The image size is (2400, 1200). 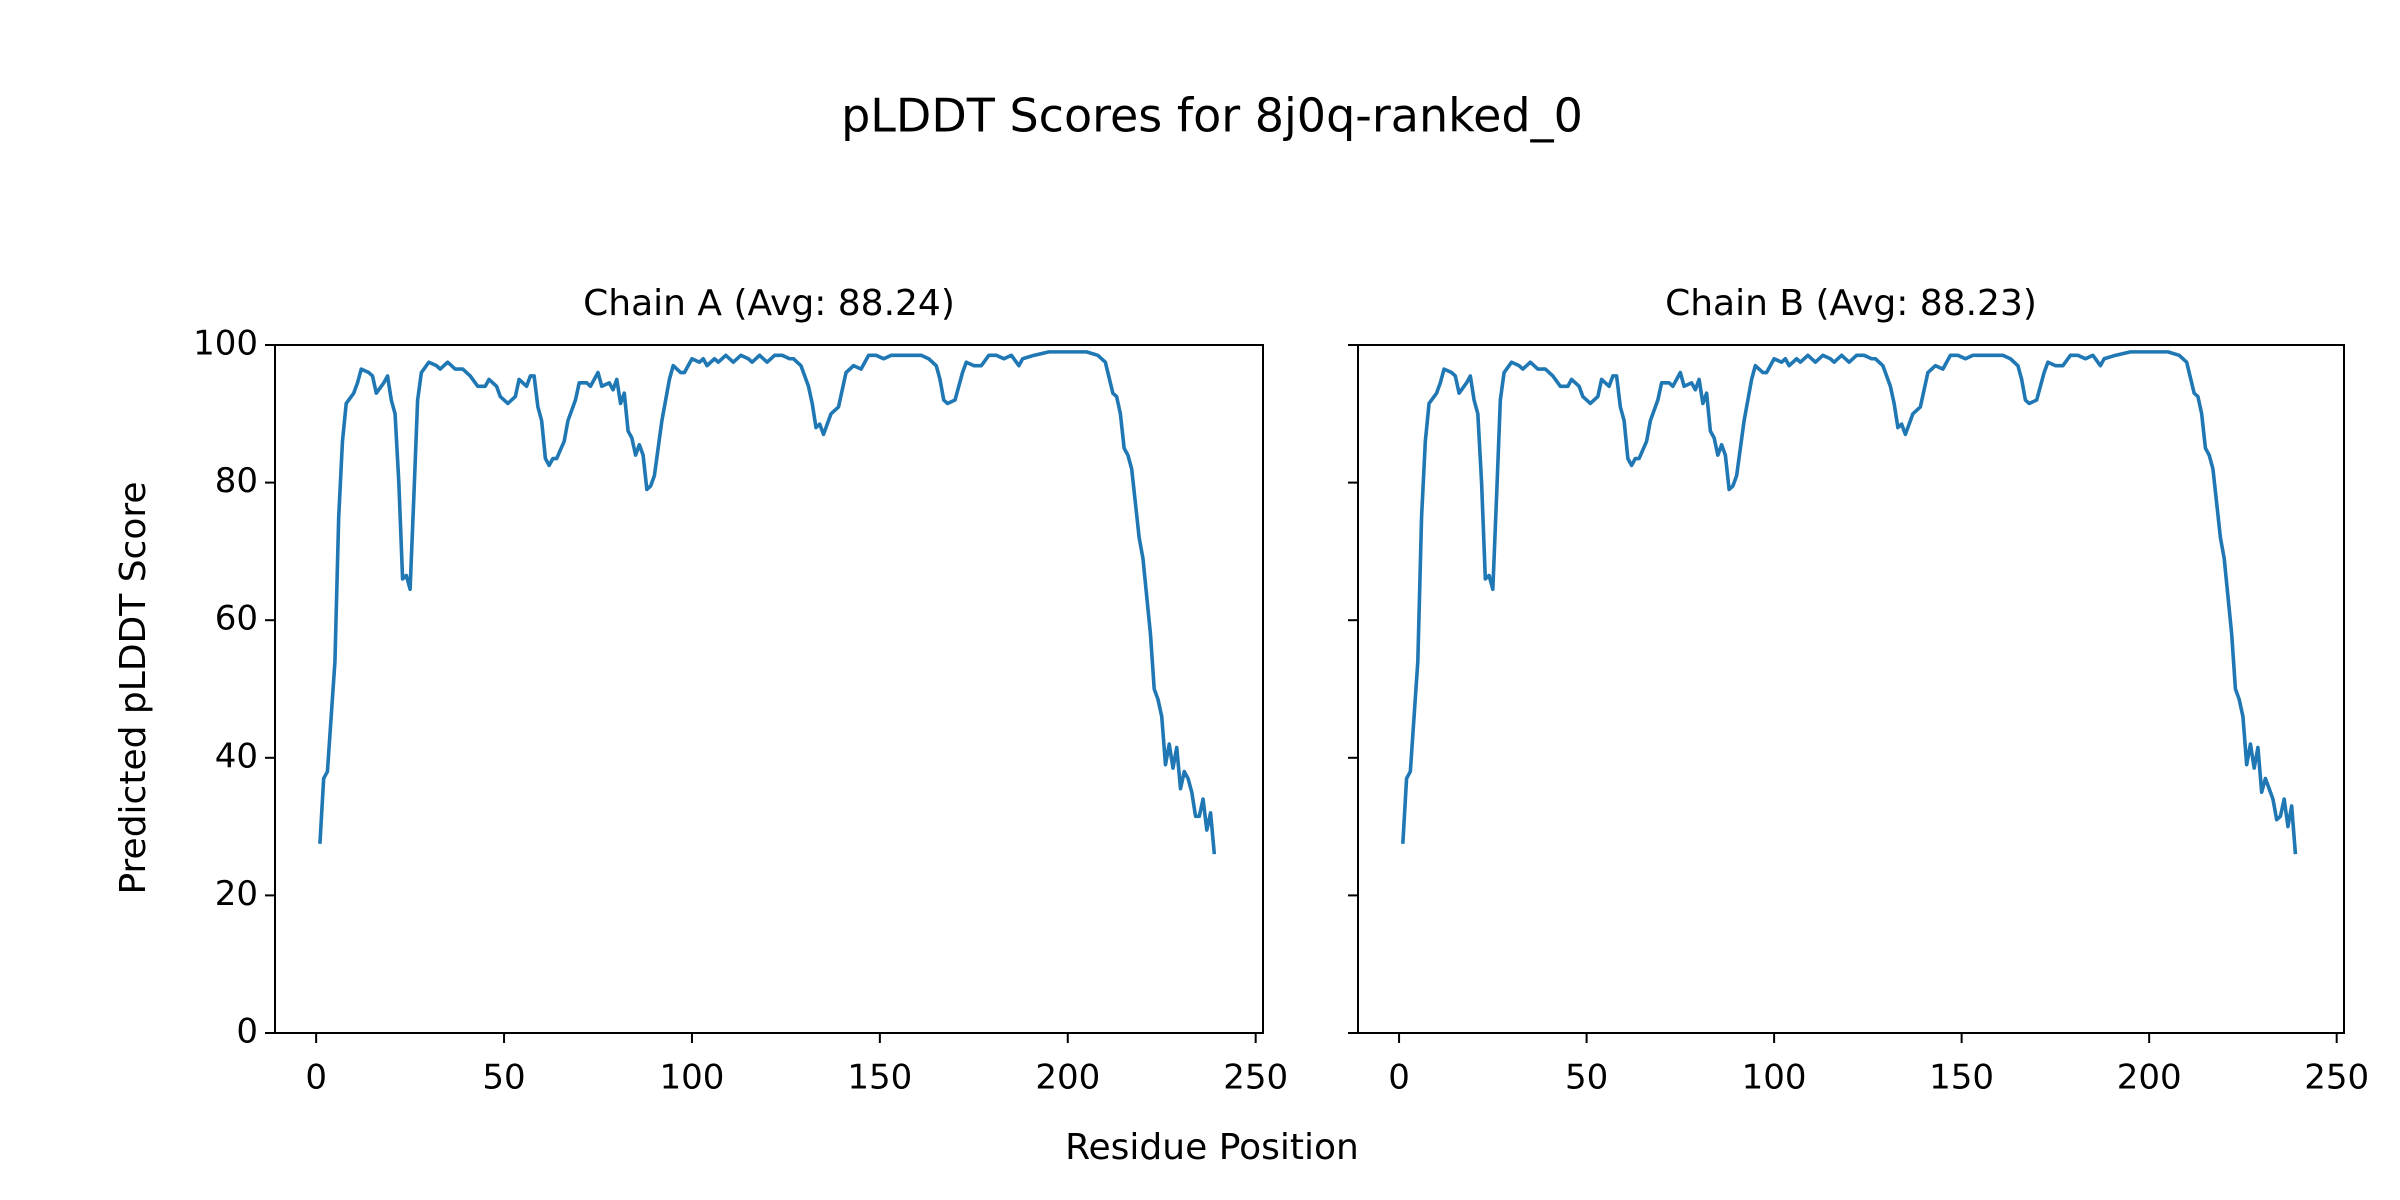 I want to click on subplot-title: Chain A (Avg: 88.24), so click(x=769, y=303).